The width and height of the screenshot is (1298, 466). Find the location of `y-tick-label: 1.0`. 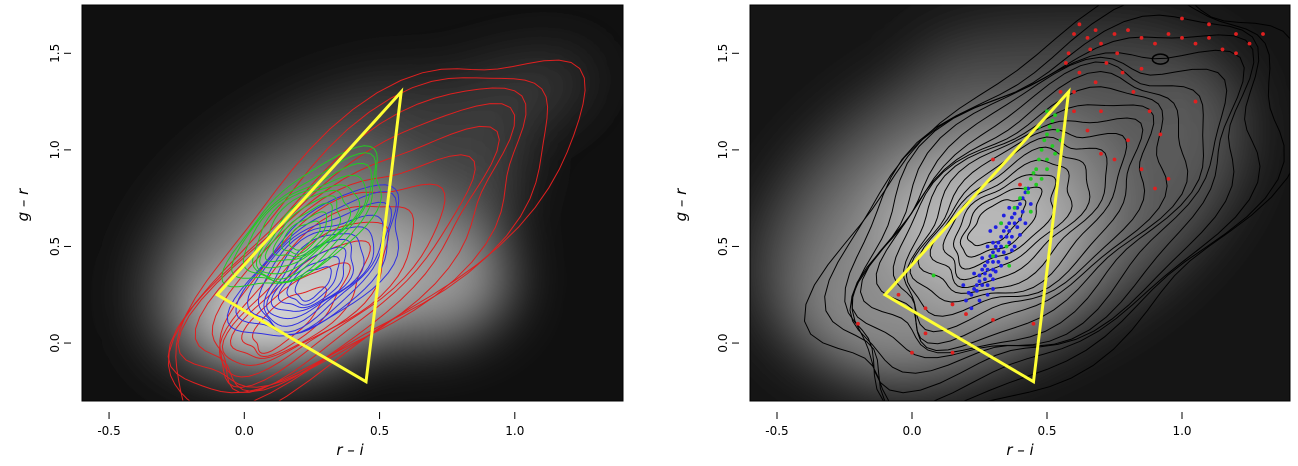

y-tick-label: 1.0 is located at coordinates (723, 149).